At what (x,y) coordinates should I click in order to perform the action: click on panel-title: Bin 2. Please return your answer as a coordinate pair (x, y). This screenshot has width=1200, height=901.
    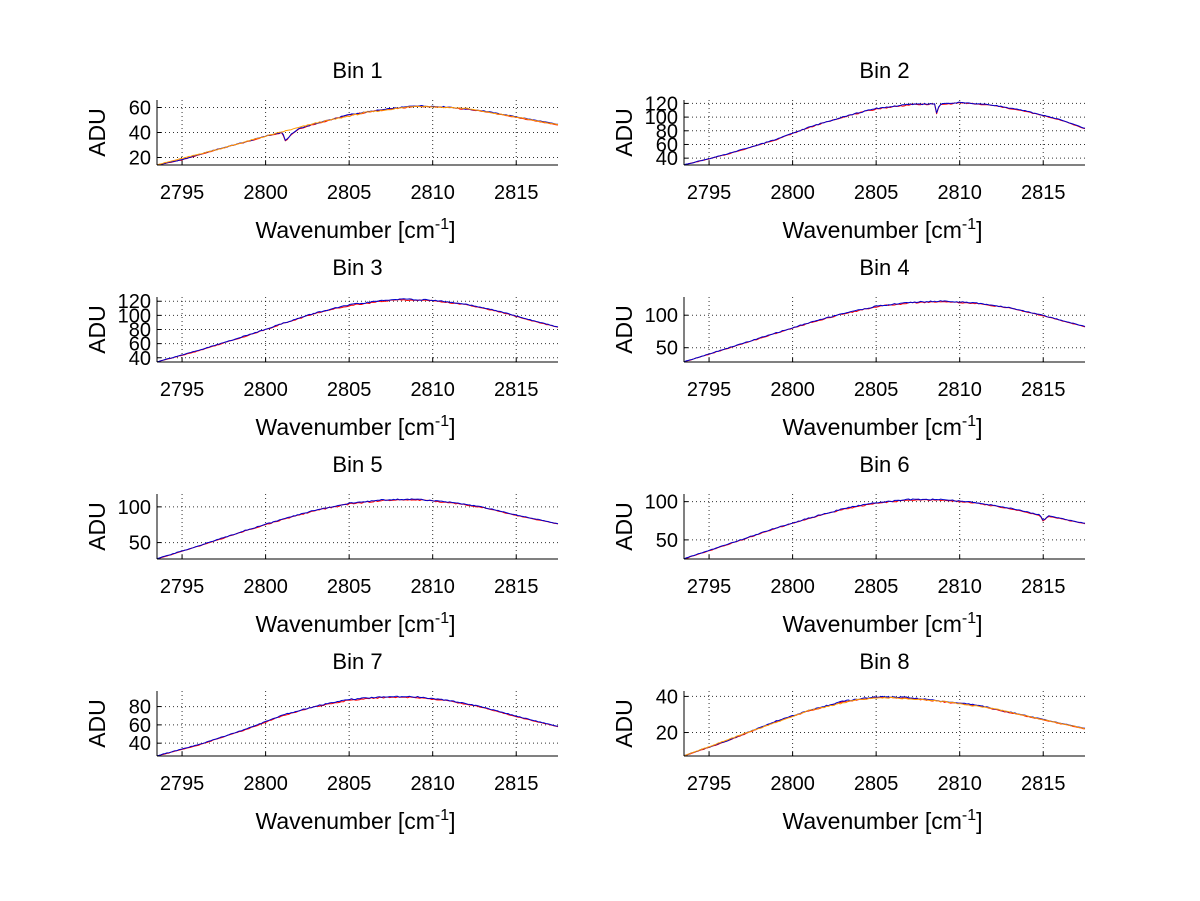
    Looking at the image, I should click on (884, 70).